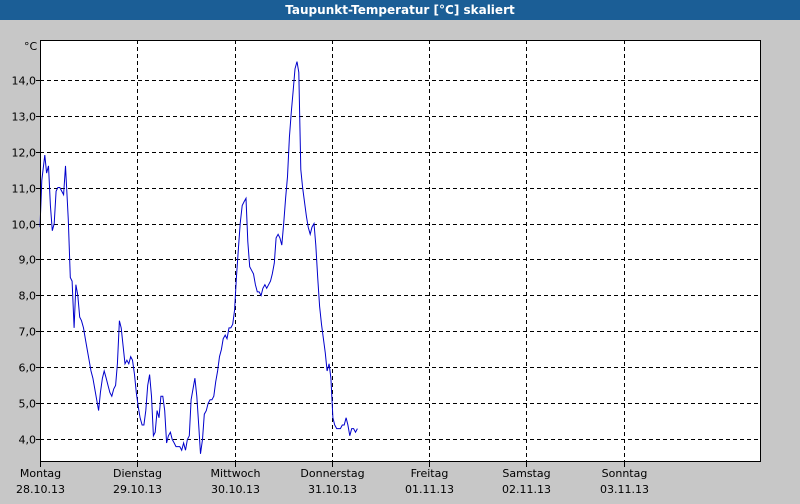 This screenshot has width=800, height=504. What do you see at coordinates (24, 81) in the screenshot?
I see `y-tick-label: 14,0` at bounding box center [24, 81].